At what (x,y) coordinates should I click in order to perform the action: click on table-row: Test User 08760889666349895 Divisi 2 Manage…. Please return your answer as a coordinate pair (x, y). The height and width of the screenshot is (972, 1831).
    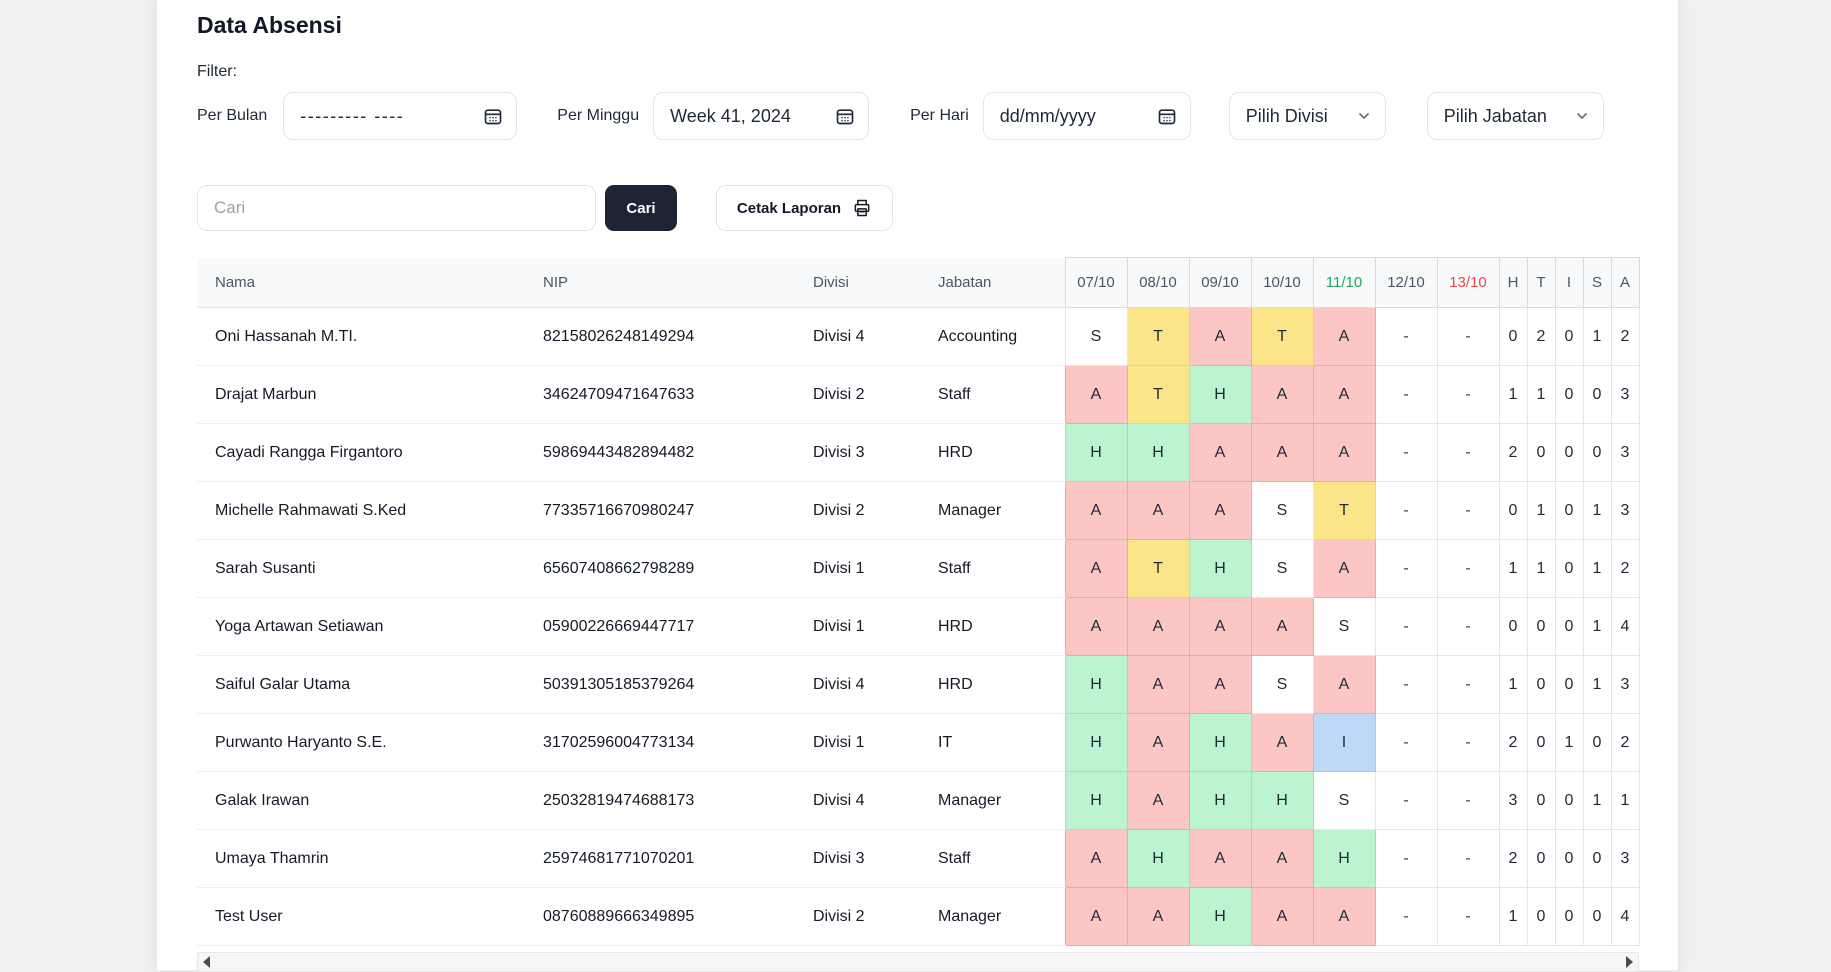
    Looking at the image, I should click on (918, 916).